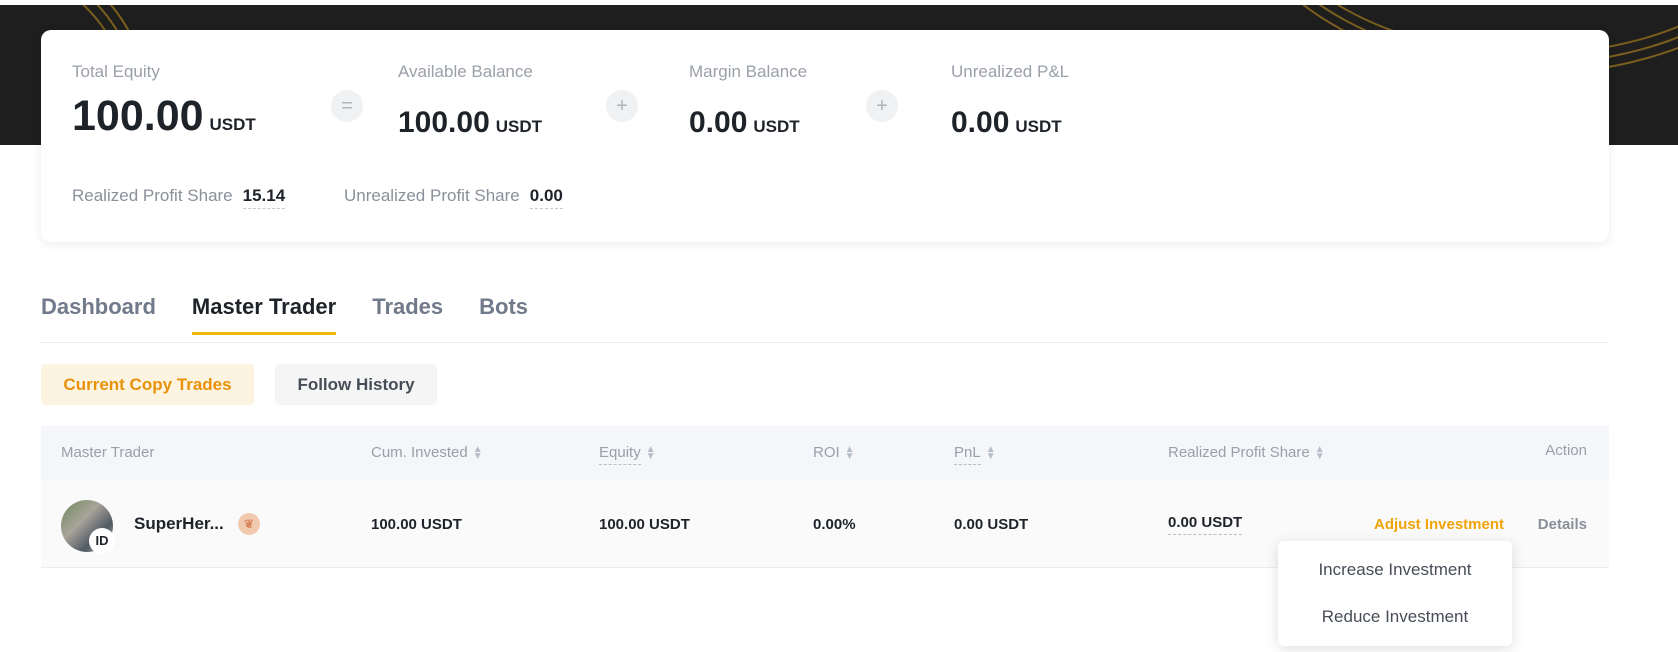  Describe the element at coordinates (1395, 616) in the screenshot. I see `menu-item-reduce-investment: Reduce Investment` at that location.